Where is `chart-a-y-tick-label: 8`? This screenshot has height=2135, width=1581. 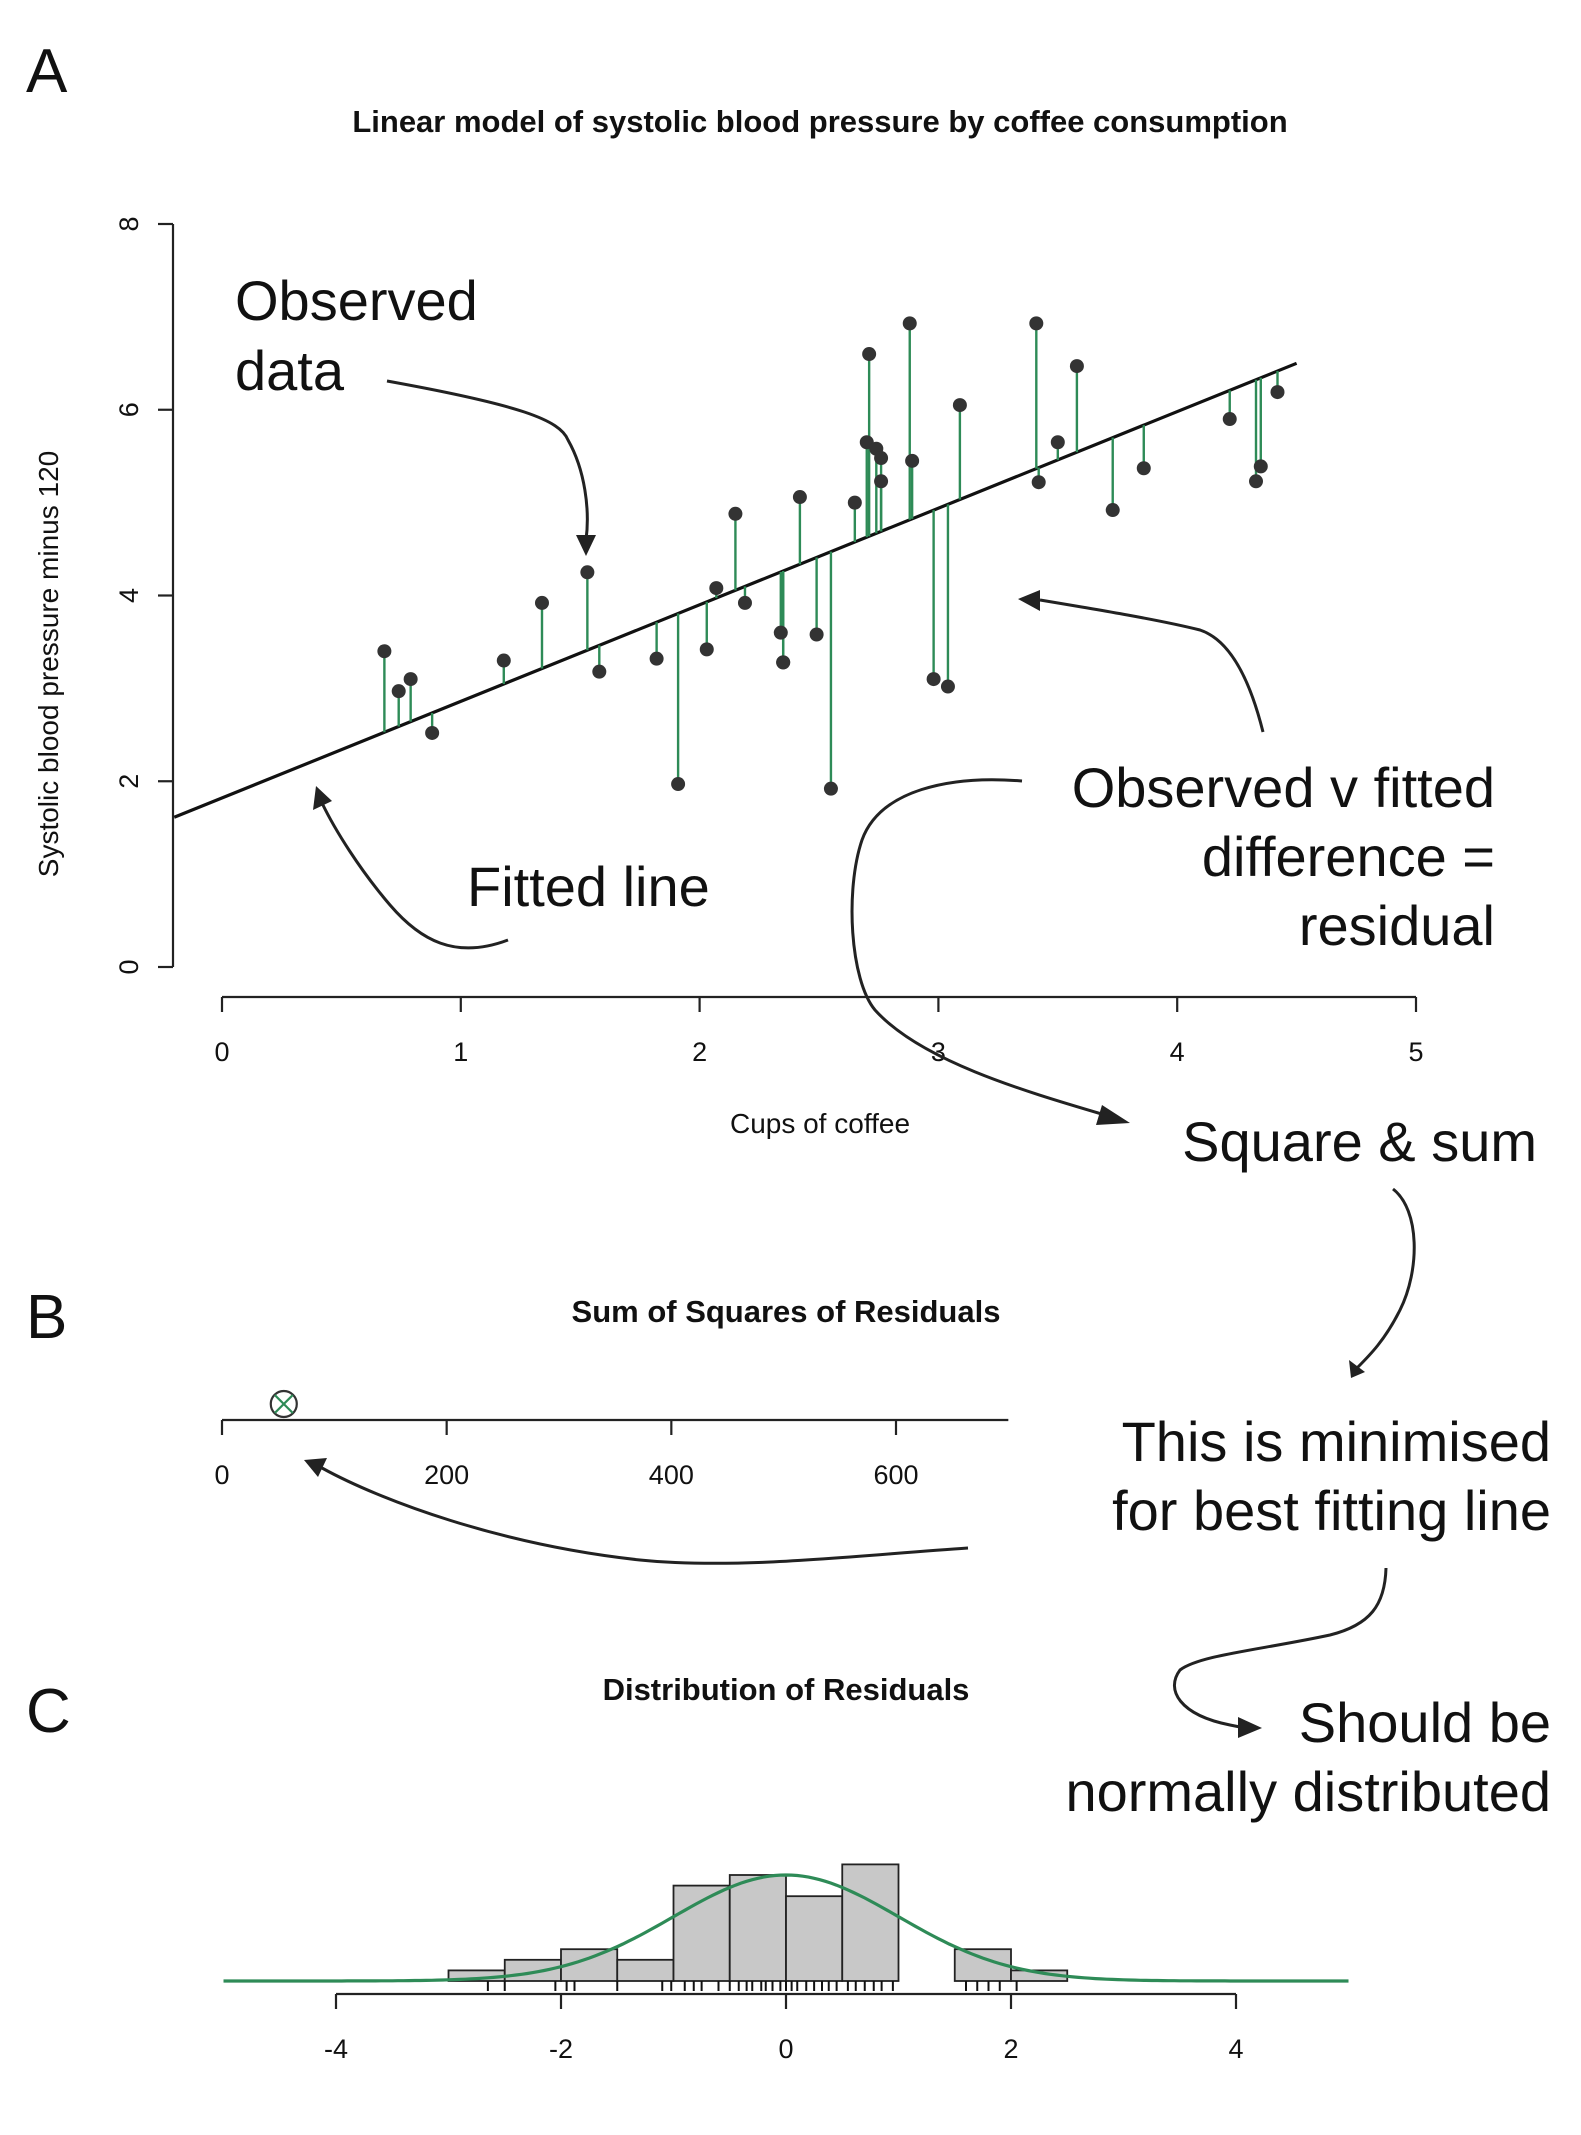
chart-a-y-tick-label: 8 is located at coordinates (129, 223).